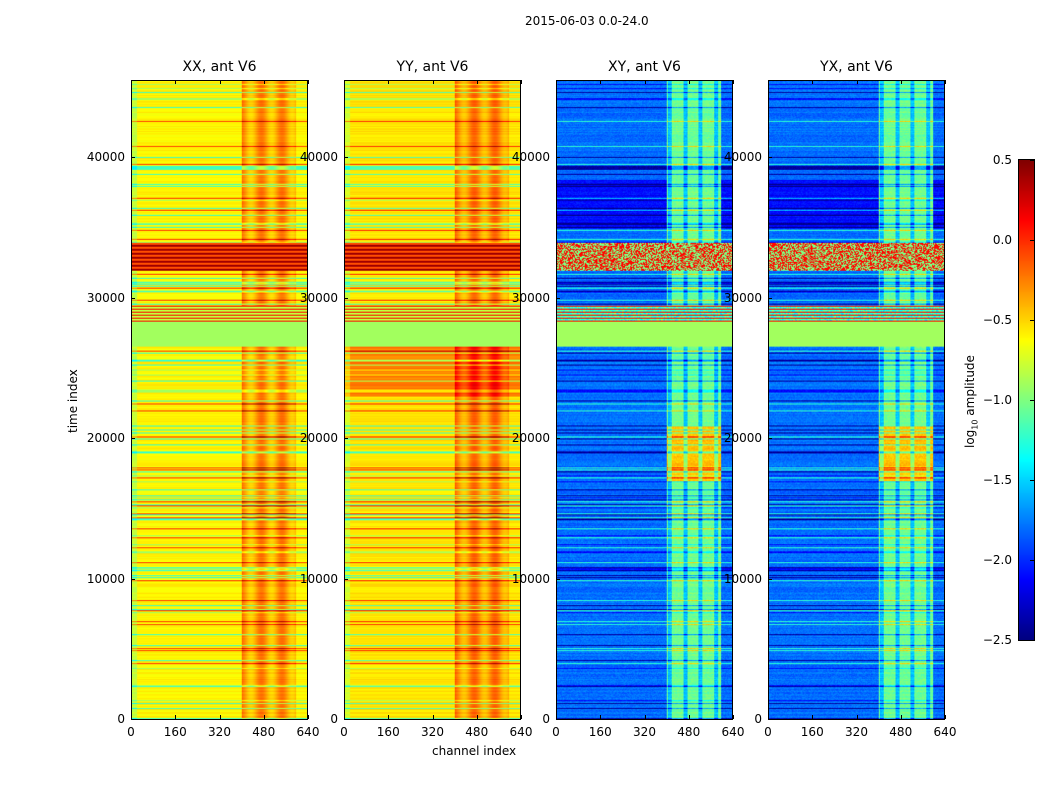 The height and width of the screenshot is (800, 1050). What do you see at coordinates (474, 751) in the screenshot?
I see `x-axis-label: channel index` at bounding box center [474, 751].